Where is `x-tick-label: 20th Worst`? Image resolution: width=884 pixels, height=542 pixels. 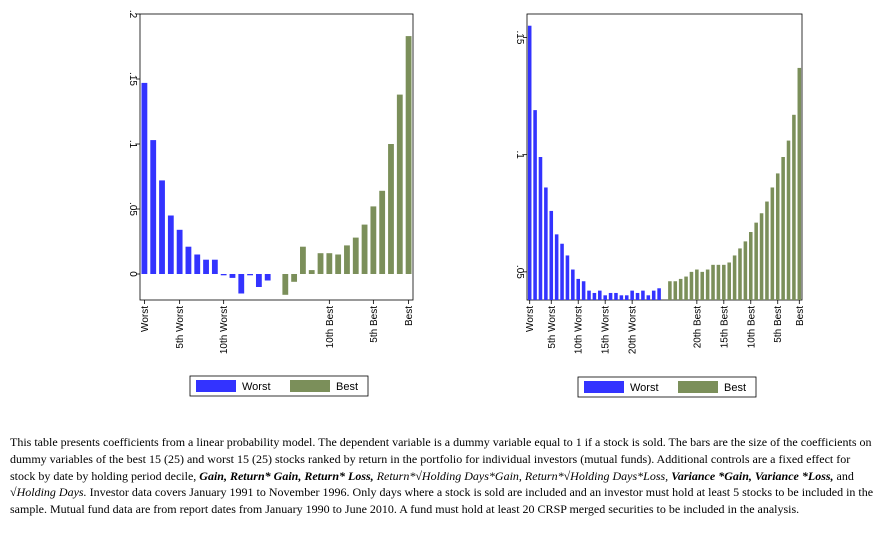 x-tick-label: 20th Worst is located at coordinates (633, 330).